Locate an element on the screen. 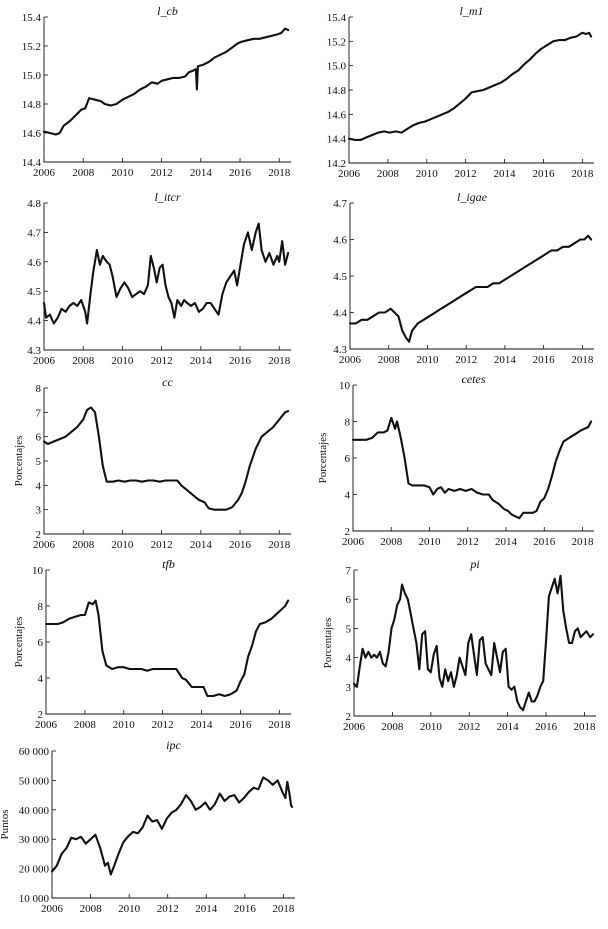 This screenshot has height=929, width=608. chart-title: cc is located at coordinates (167, 382).